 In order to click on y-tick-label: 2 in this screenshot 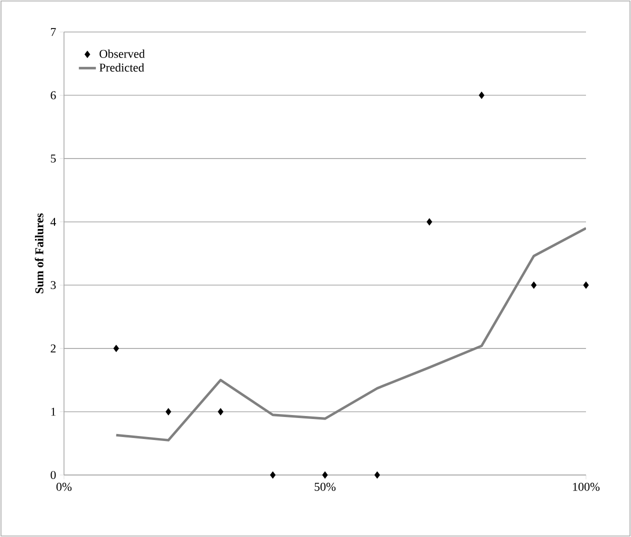, I will do `click(53, 348)`.